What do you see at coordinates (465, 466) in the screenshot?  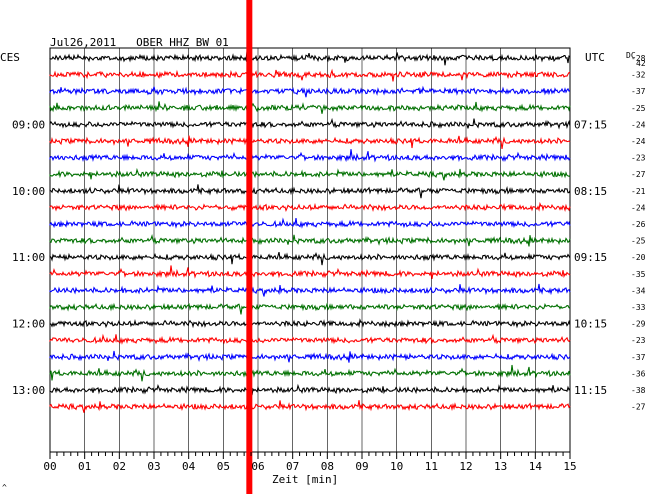 I see `x-tick-label: 12` at bounding box center [465, 466].